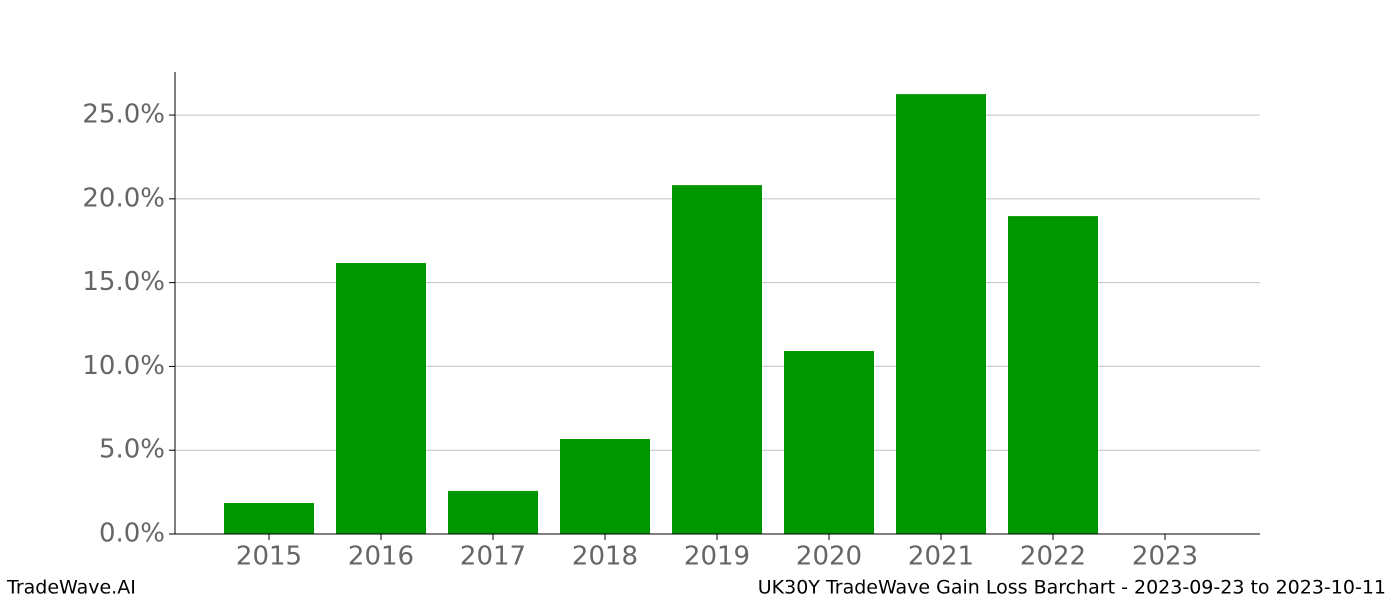  Describe the element at coordinates (605, 557) in the screenshot. I see `x-tick-label: 2018` at that location.